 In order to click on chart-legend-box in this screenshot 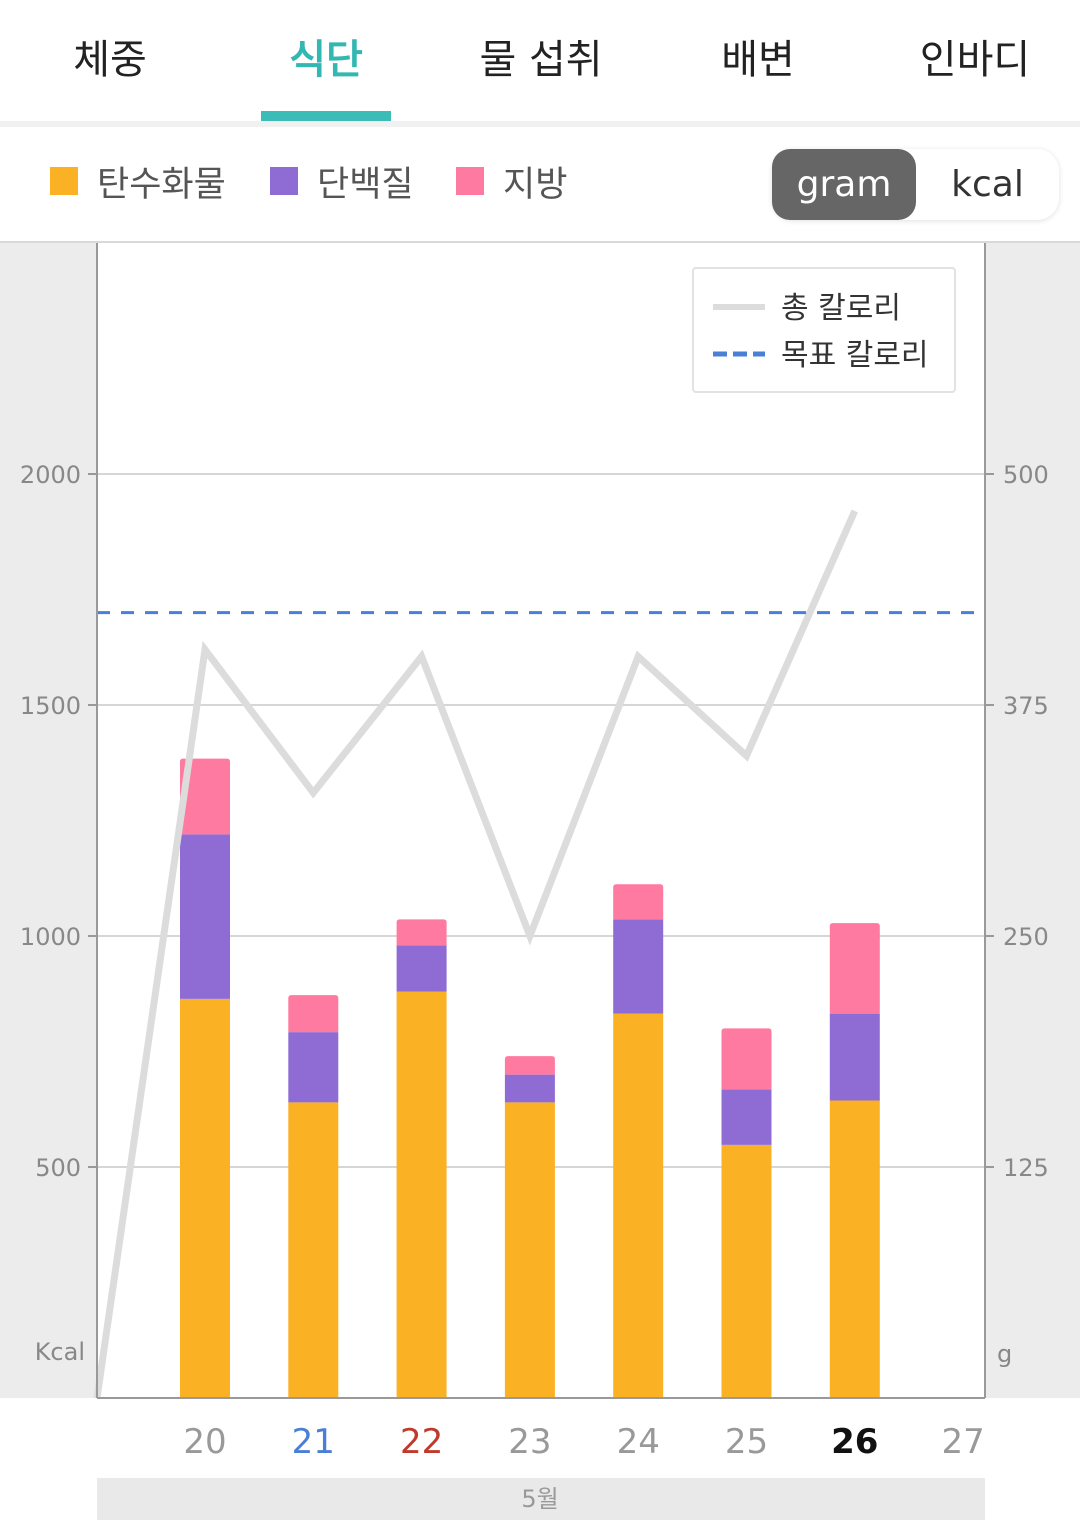, I will do `click(824, 330)`.